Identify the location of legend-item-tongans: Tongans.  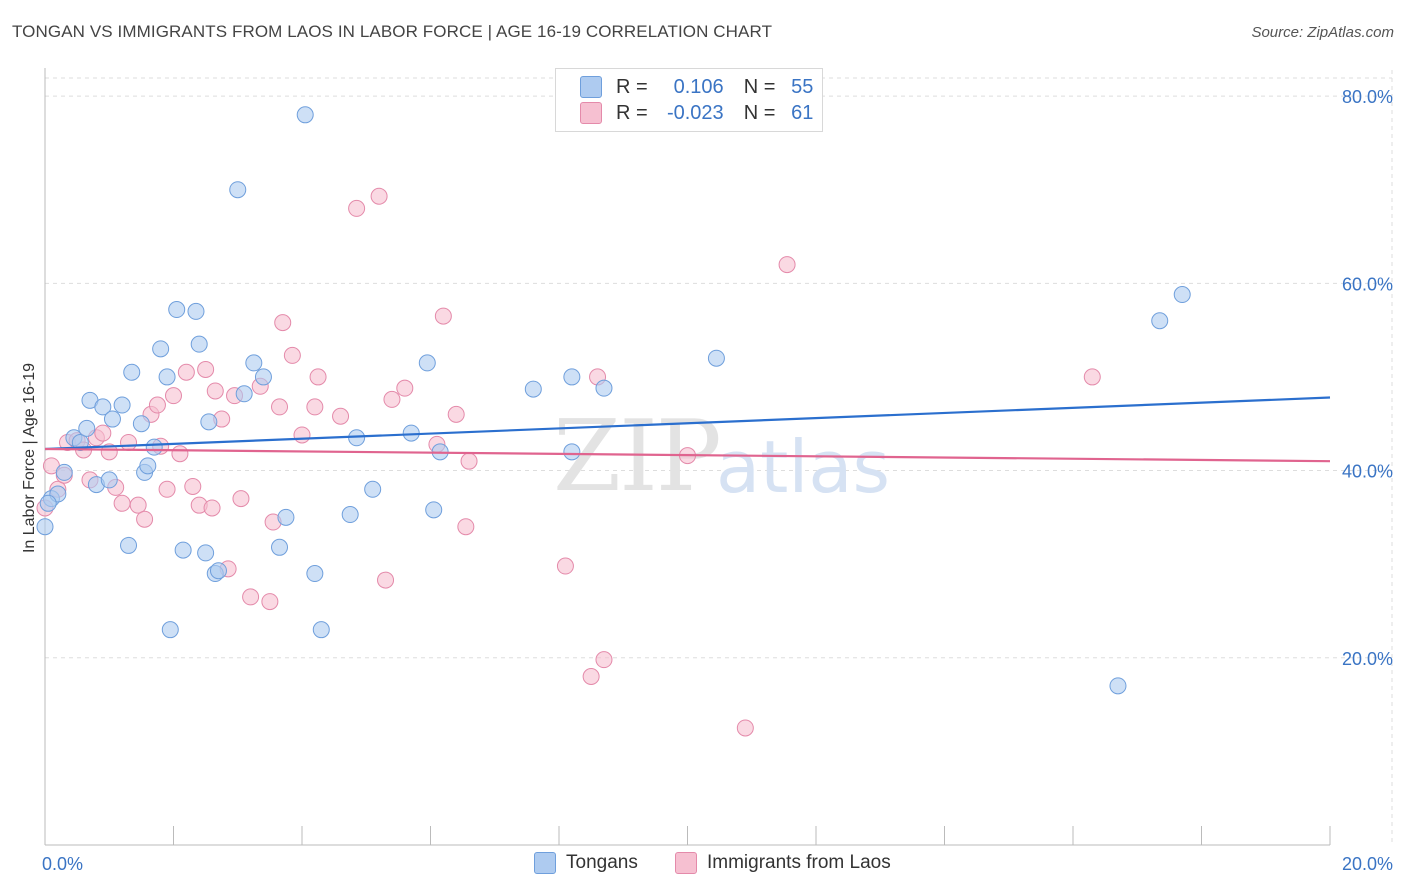
(586, 863).